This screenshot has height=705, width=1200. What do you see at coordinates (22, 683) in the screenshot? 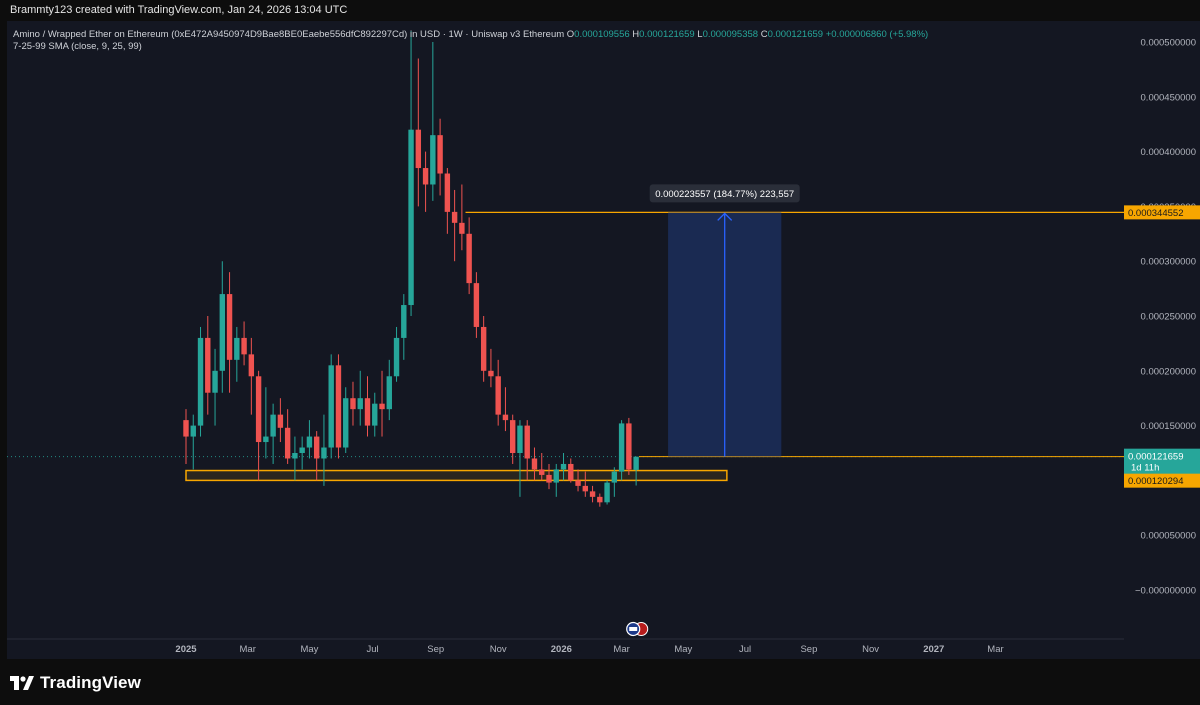
I see `tradingview-logo-icon` at bounding box center [22, 683].